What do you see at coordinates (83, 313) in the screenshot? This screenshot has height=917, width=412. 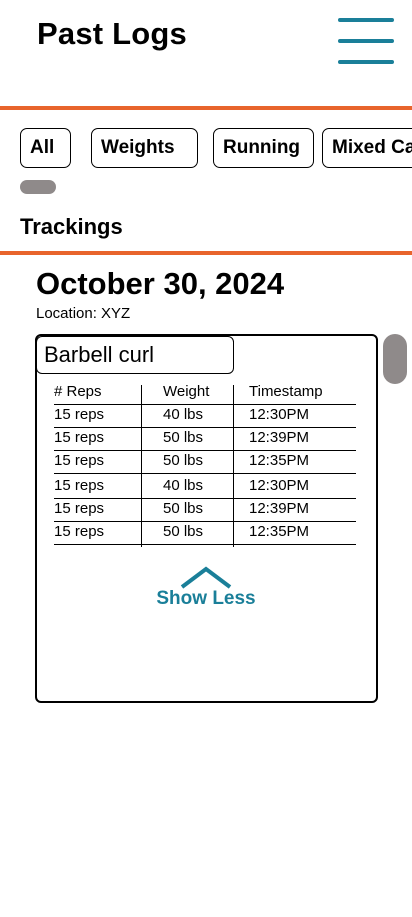 I see `log-location: Location: XYZ` at bounding box center [83, 313].